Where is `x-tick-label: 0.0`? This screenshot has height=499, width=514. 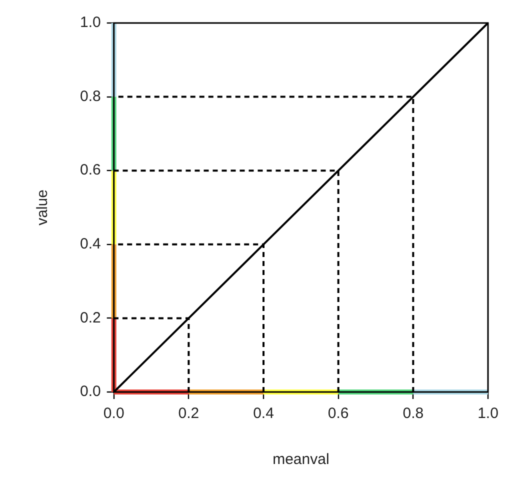 x-tick-label: 0.0 is located at coordinates (113, 413).